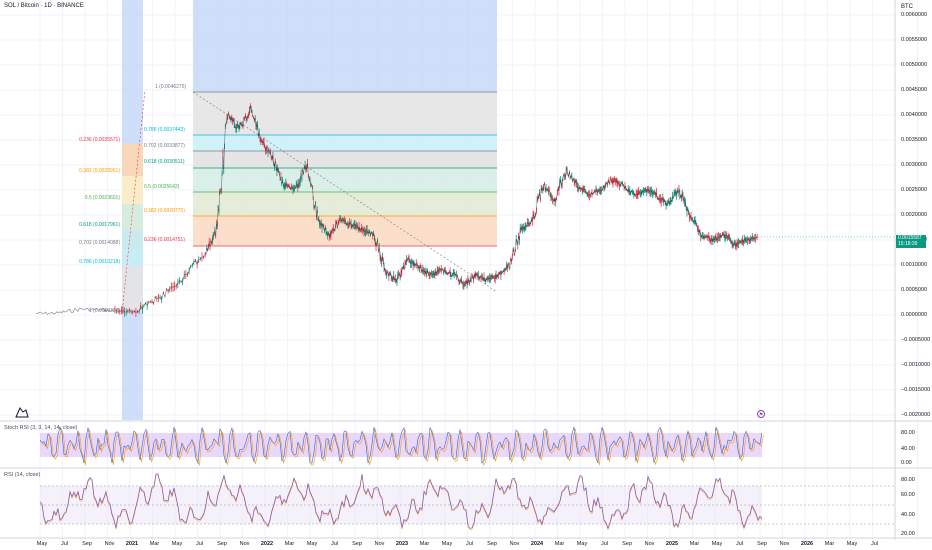 The width and height of the screenshot is (932, 550). What do you see at coordinates (916, 390) in the screenshot?
I see `price-tick-15: −0.0015000` at bounding box center [916, 390].